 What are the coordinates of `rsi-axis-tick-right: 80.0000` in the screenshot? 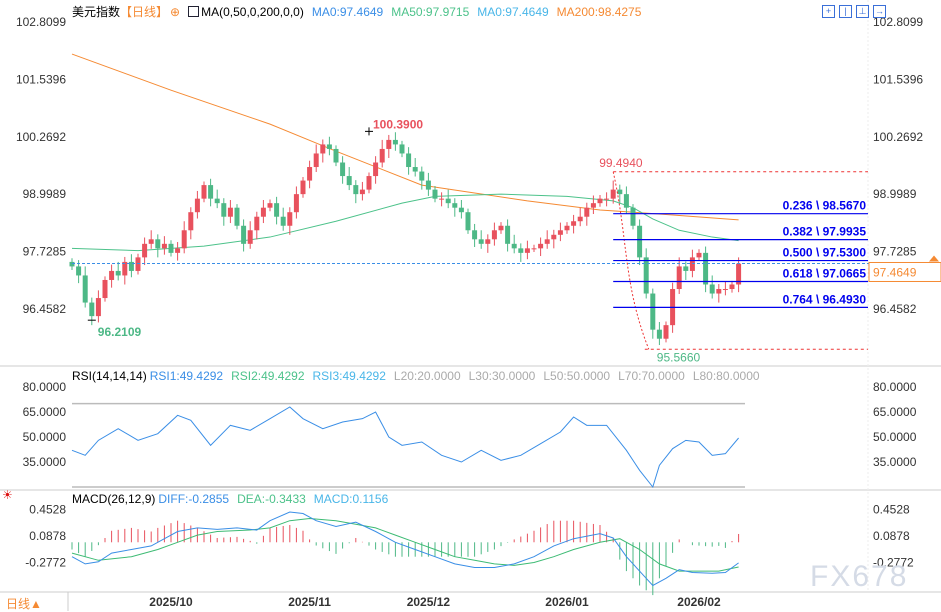 It's located at (895, 387).